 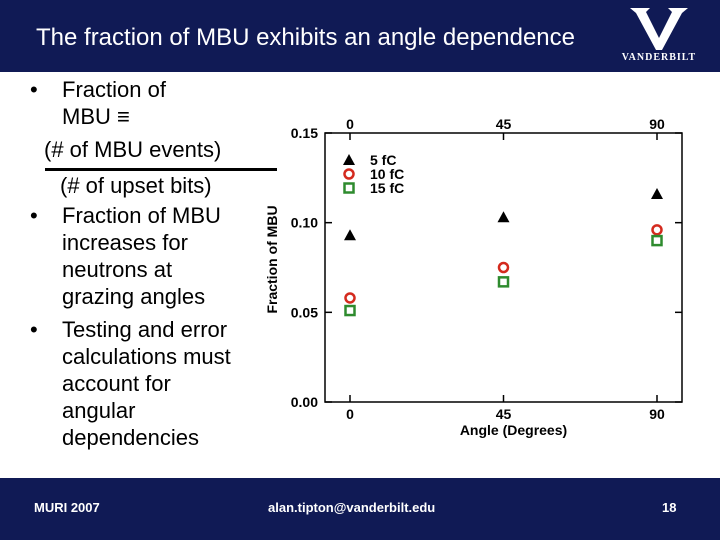 What do you see at coordinates (657, 414) in the screenshot?
I see `x-tick-label: 90` at bounding box center [657, 414].